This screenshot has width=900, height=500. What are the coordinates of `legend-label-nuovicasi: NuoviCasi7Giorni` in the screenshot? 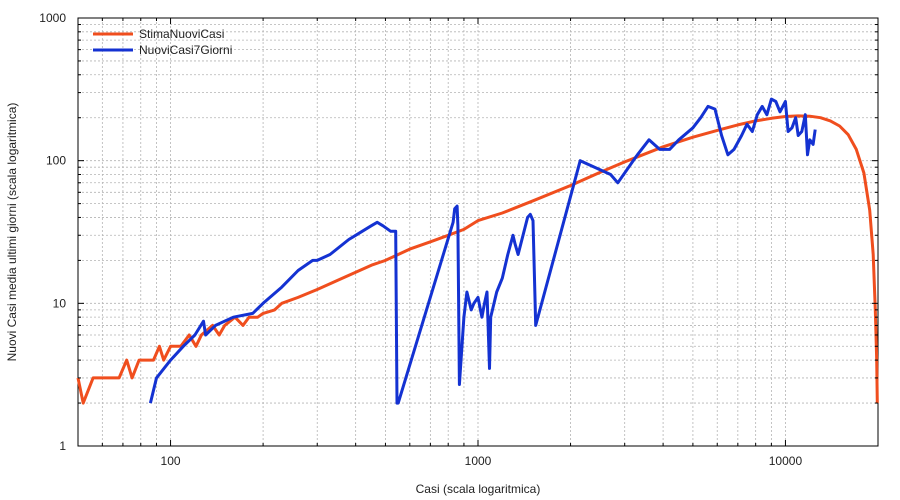 It's located at (185, 50).